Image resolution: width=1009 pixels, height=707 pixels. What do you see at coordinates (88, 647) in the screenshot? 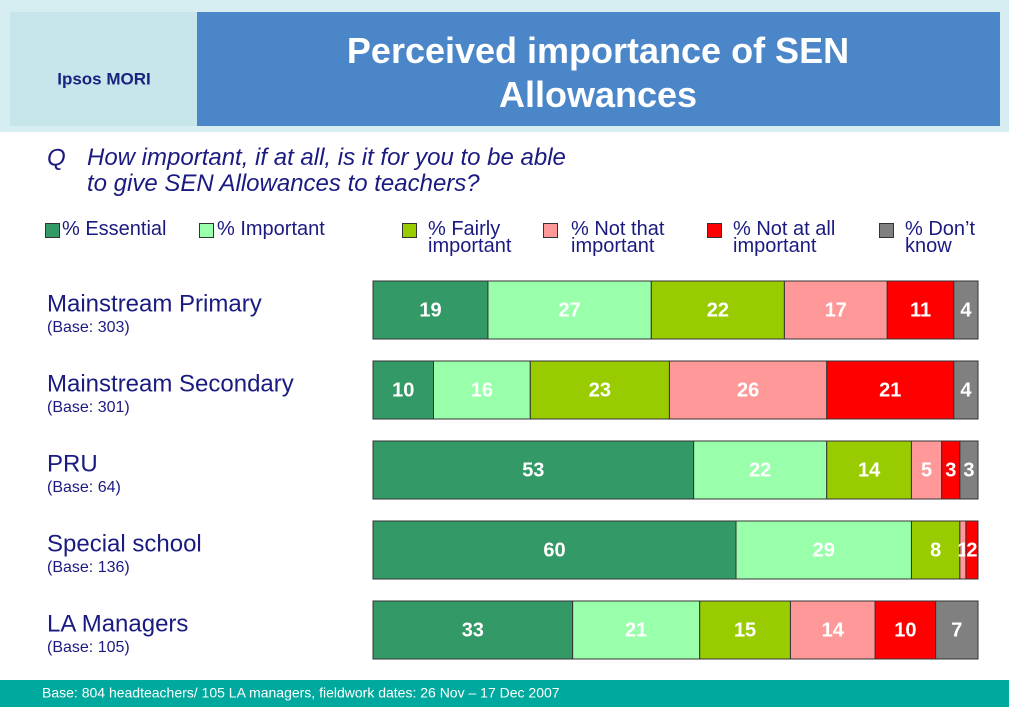
I see `category-base: (Base: 105)` at bounding box center [88, 647].